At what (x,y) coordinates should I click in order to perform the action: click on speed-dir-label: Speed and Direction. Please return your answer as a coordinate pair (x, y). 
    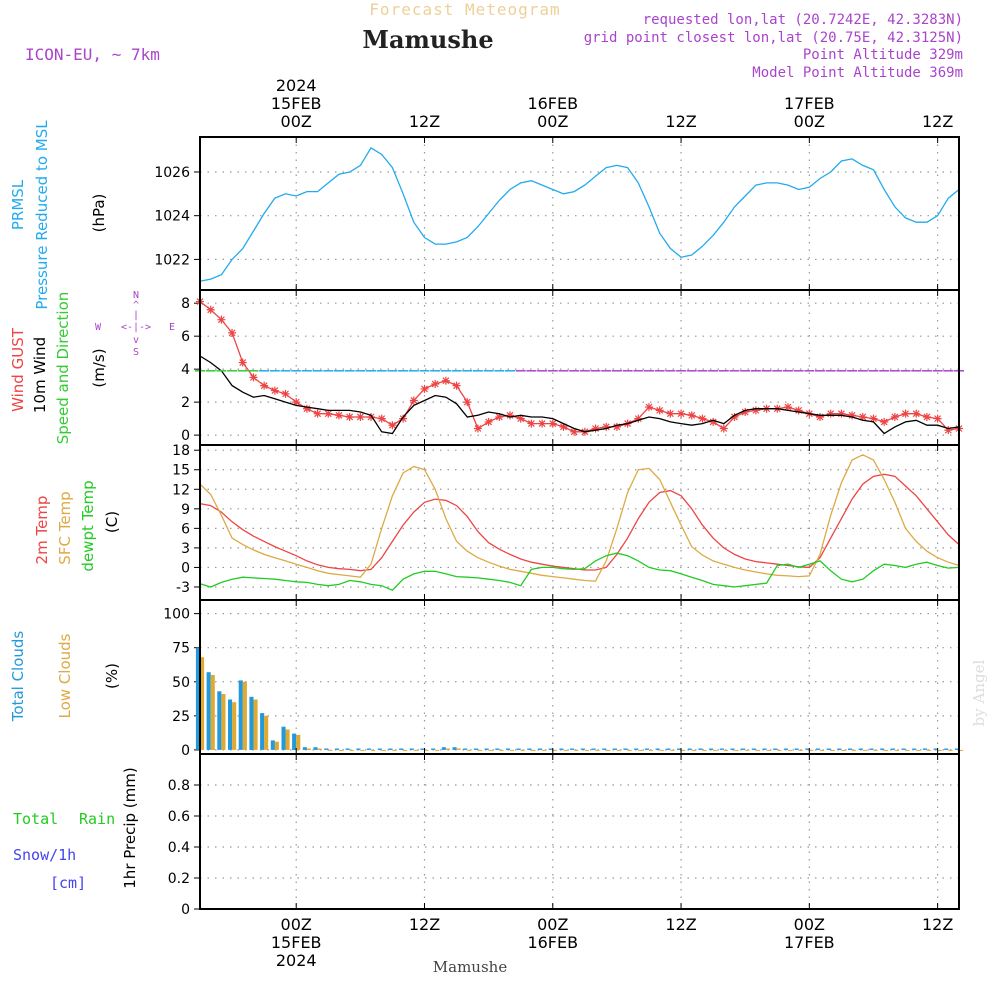
    Looking at the image, I should click on (63, 368).